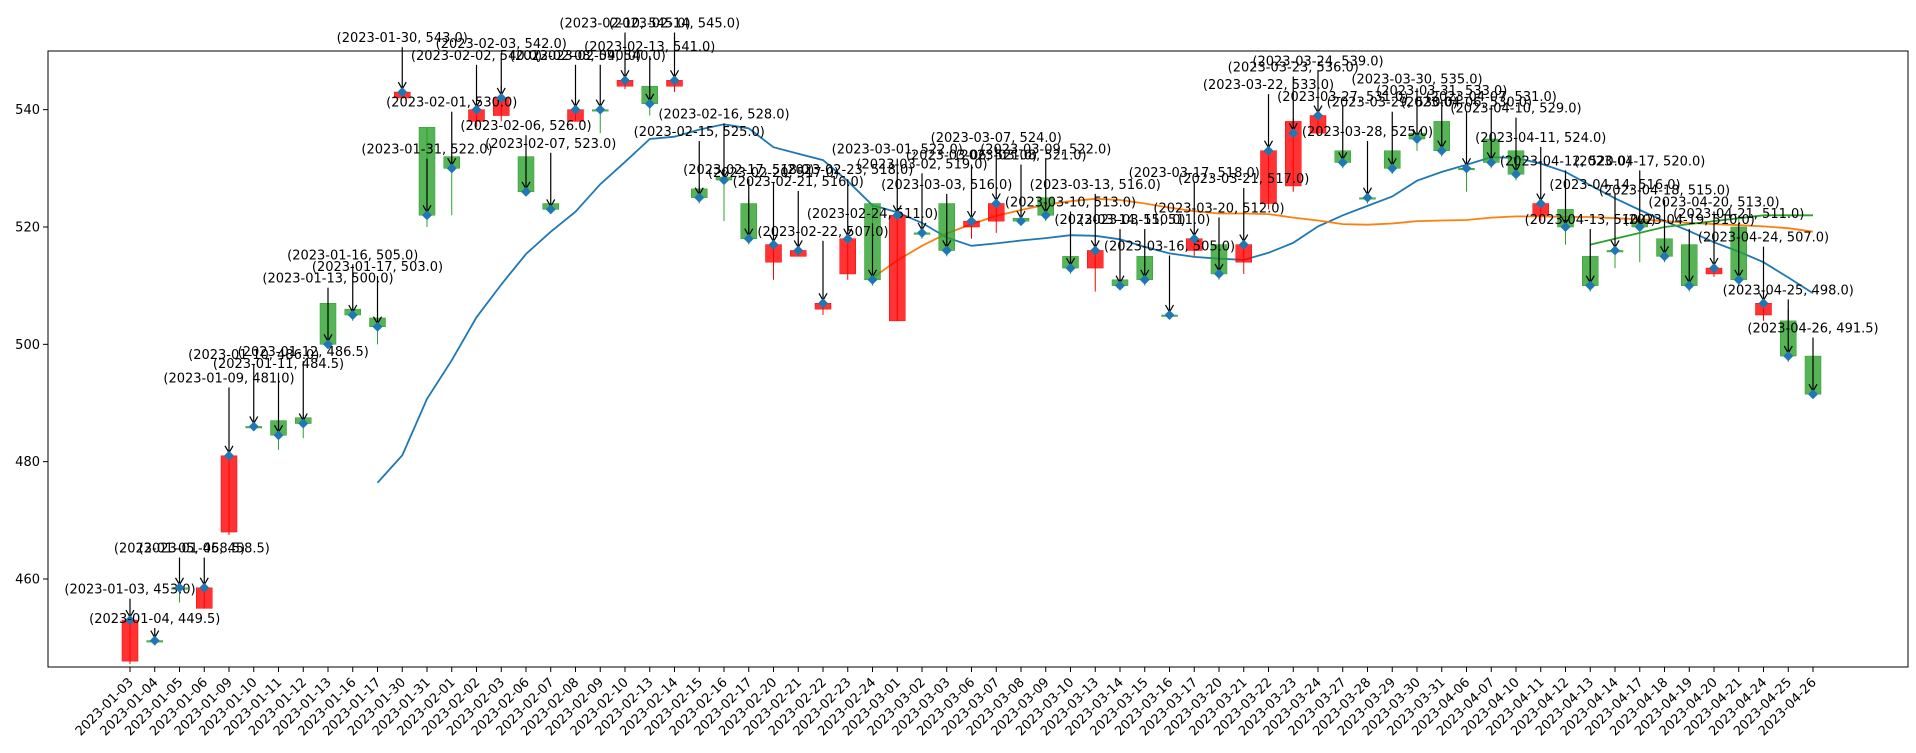  I want to click on y-tick-label: 480, so click(27, 462).